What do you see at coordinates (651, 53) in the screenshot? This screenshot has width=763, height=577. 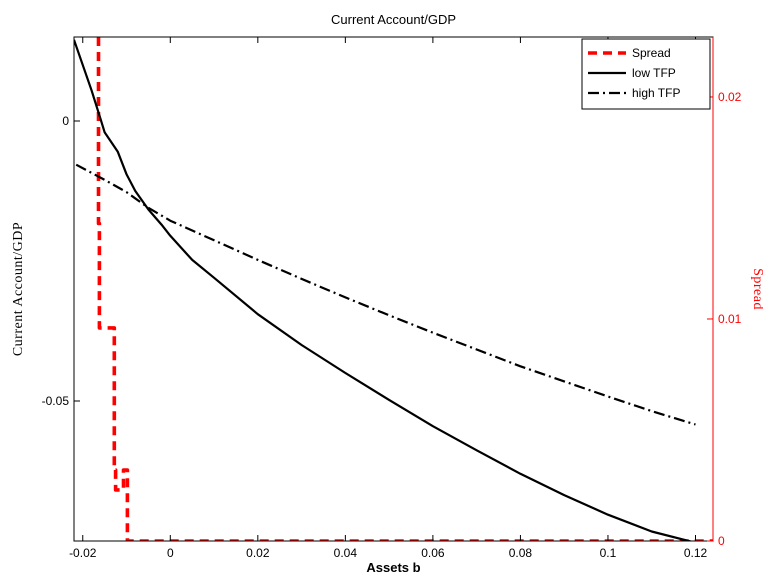 I see `legend-label: Spread` at bounding box center [651, 53].